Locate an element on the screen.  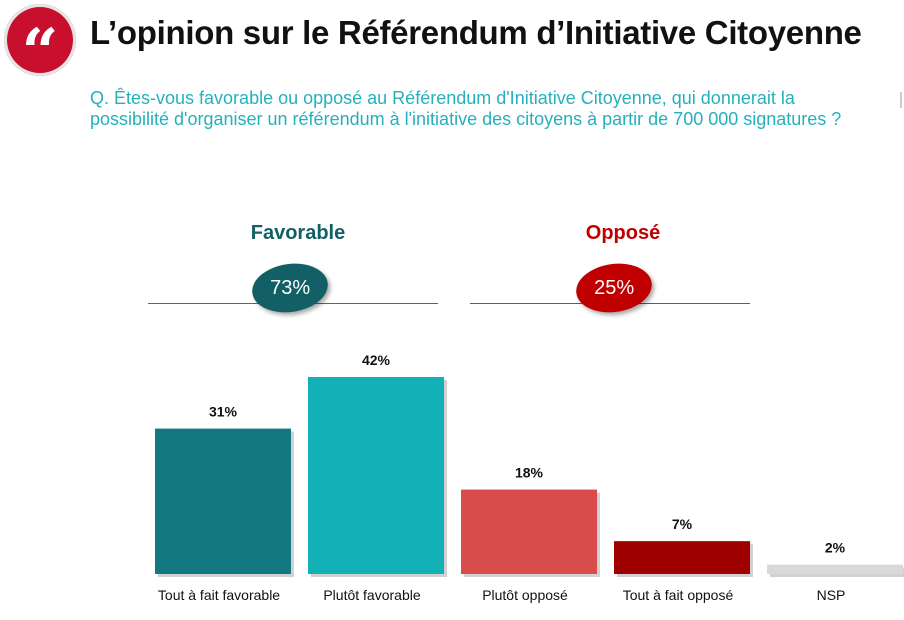
data-label: 18% is located at coordinates (529, 473).